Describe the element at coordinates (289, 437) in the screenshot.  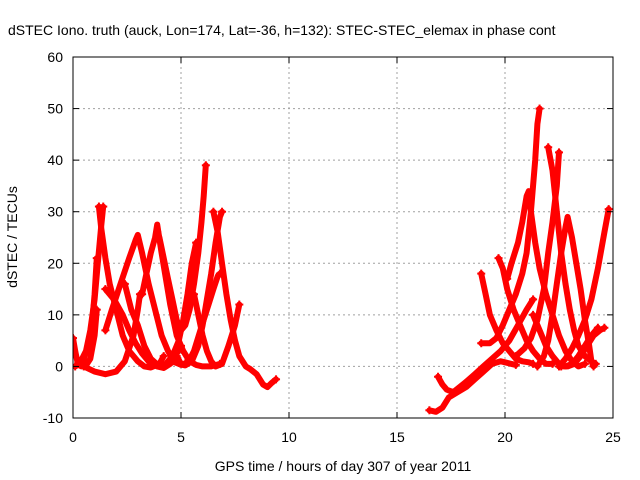
I see `x-tick-label: 10` at that location.